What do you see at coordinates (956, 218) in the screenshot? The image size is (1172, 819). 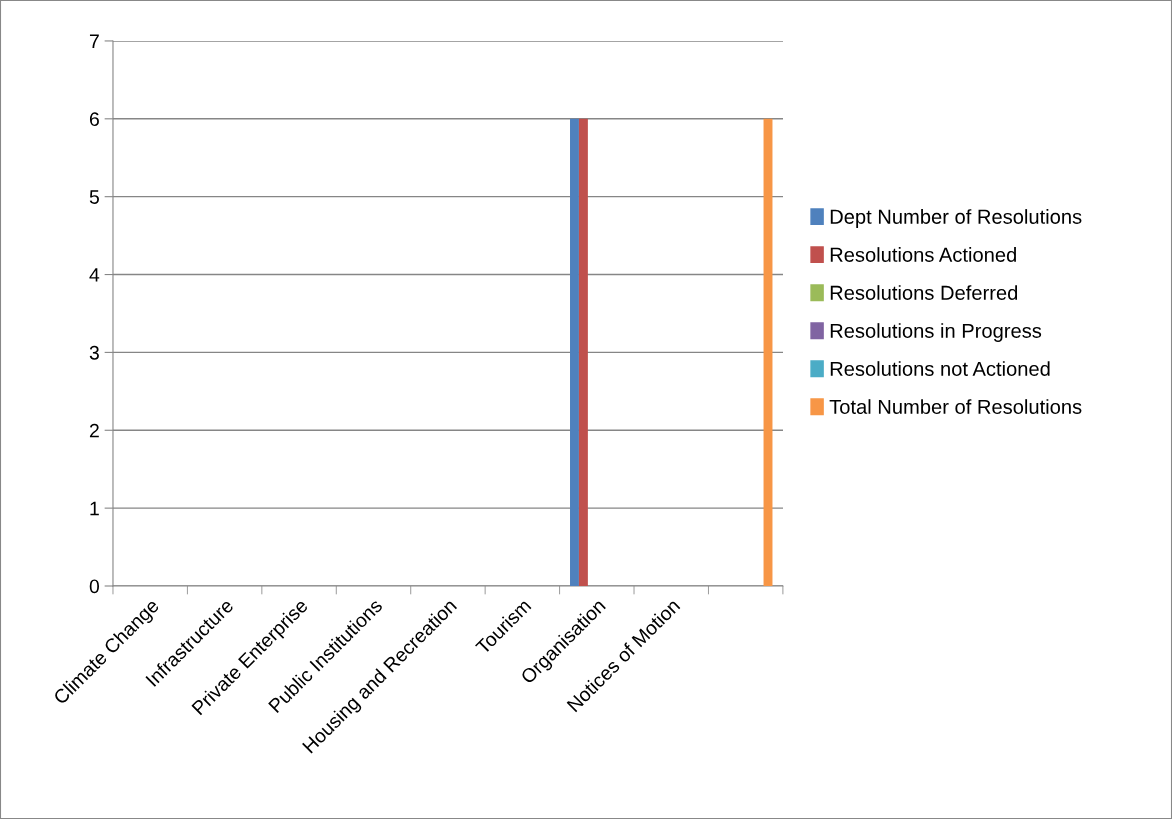 I see `legend-label: Dept Number of Resolutions` at bounding box center [956, 218].